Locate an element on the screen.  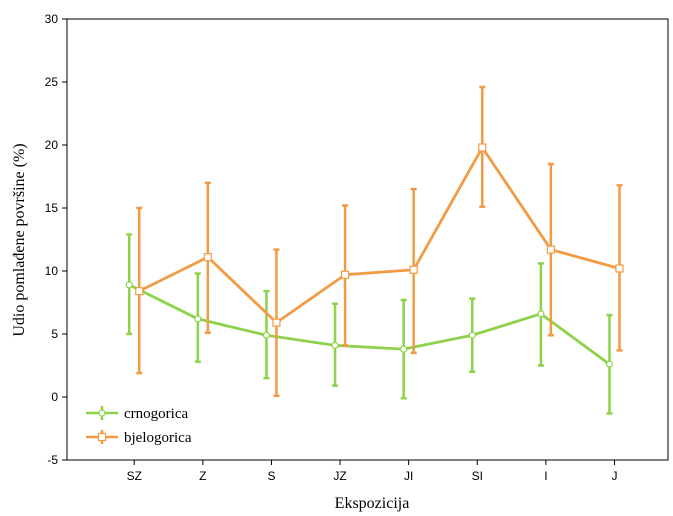
y-tick-label-3: 10 is located at coordinates (52, 271).